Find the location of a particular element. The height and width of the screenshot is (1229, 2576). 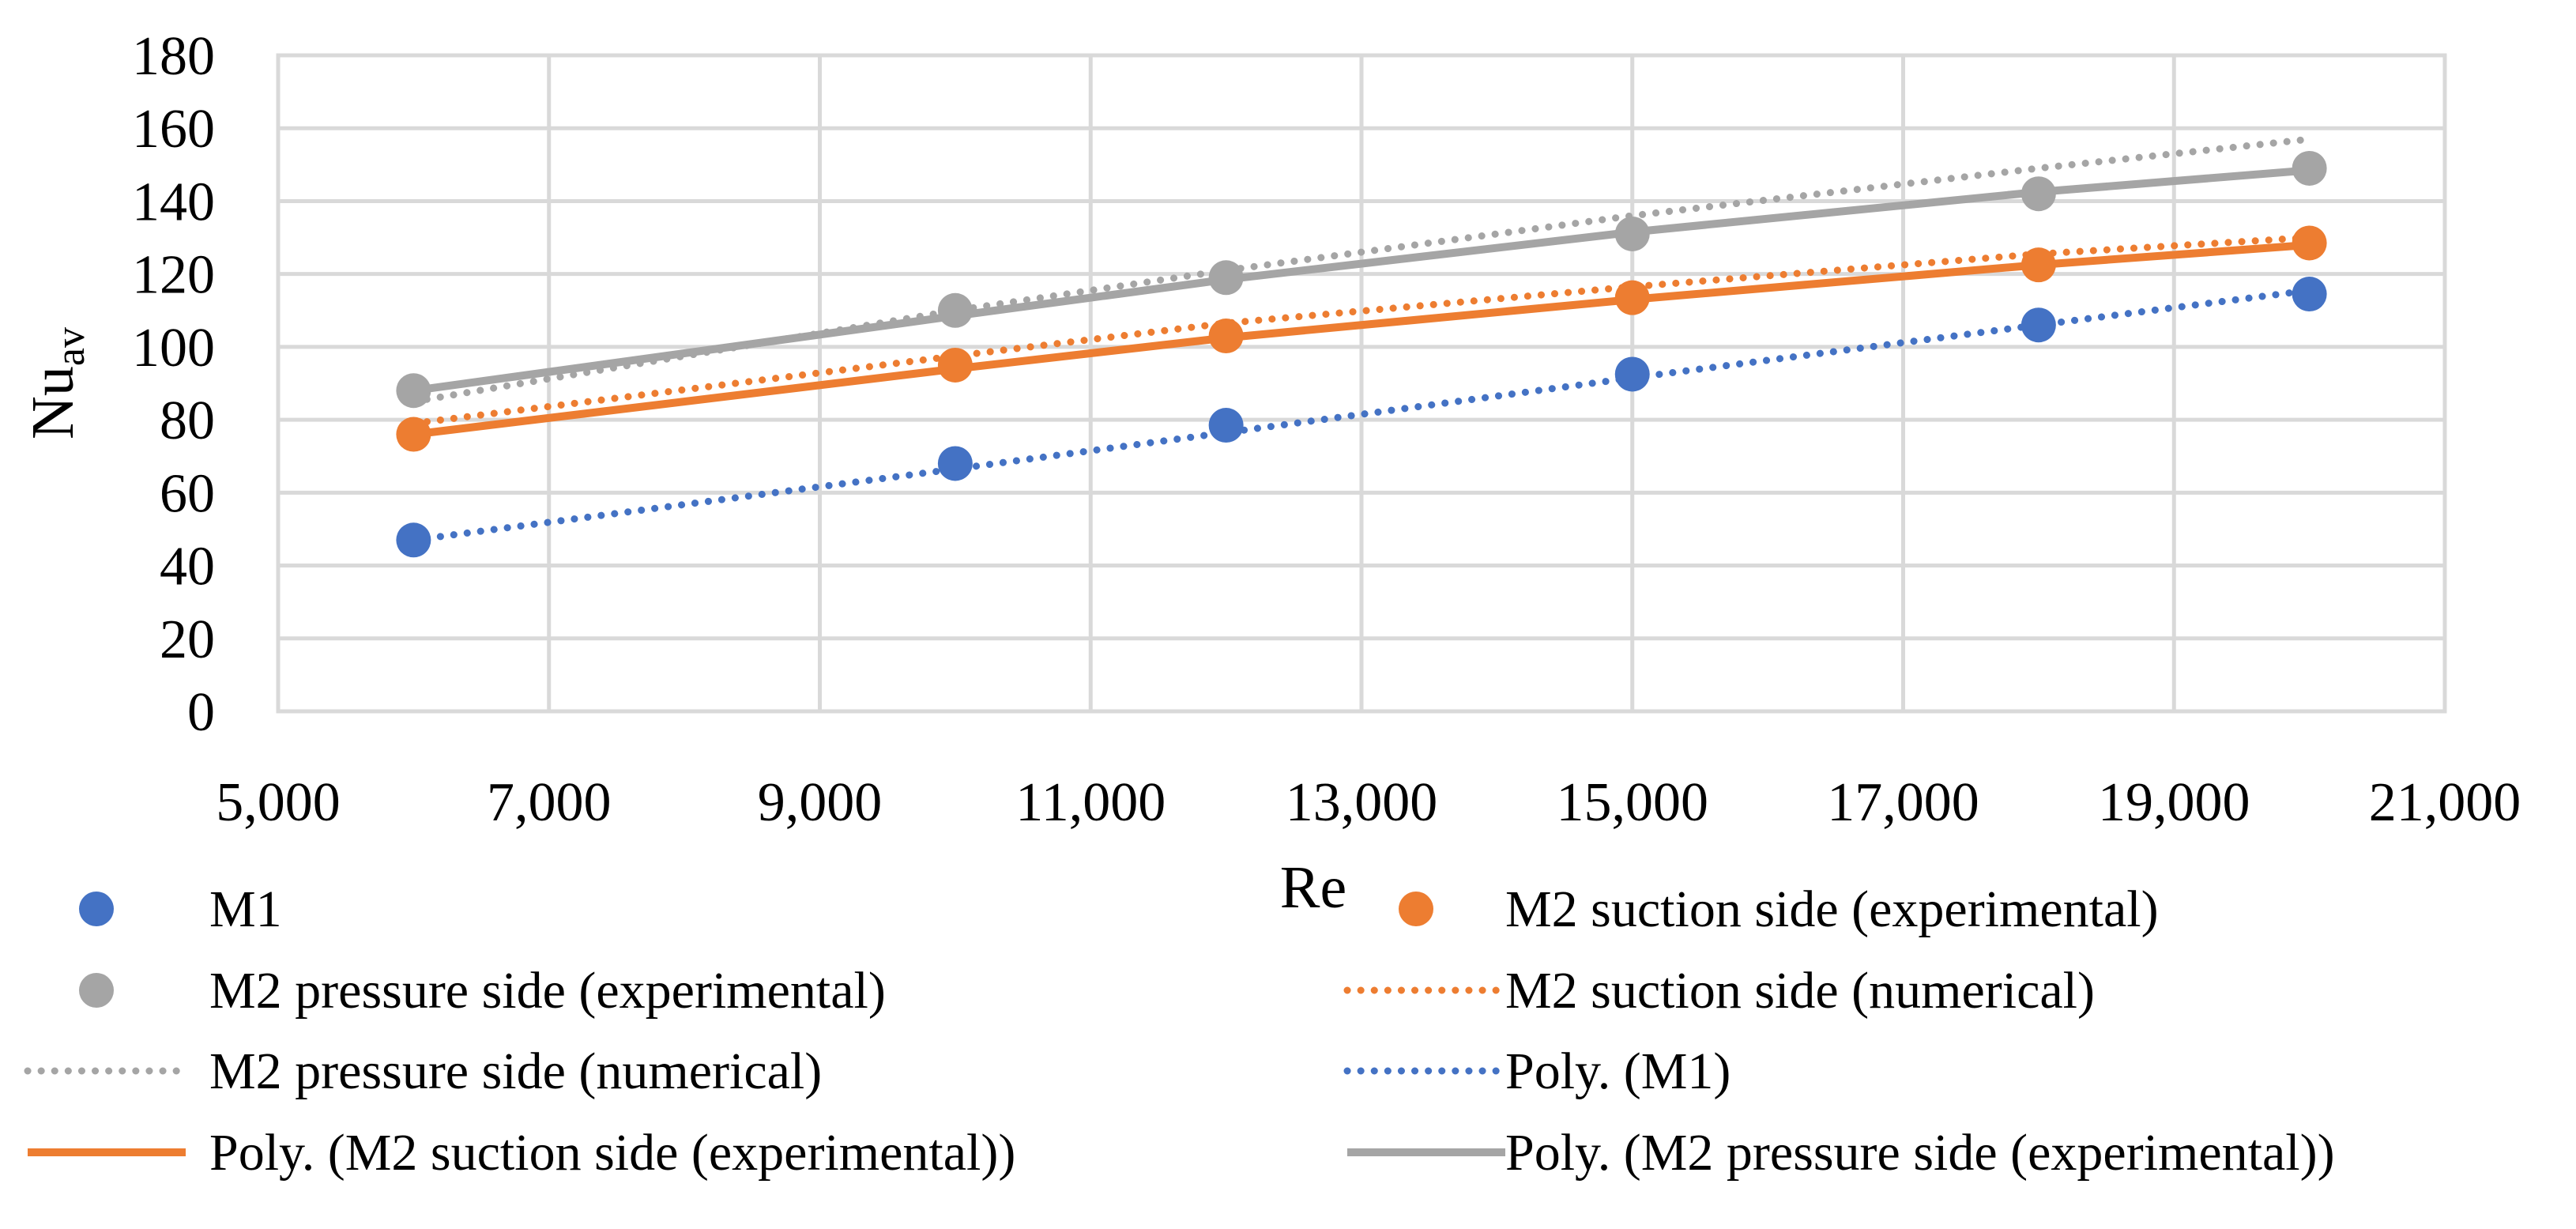

y-tick-label: 60 is located at coordinates (187, 494).